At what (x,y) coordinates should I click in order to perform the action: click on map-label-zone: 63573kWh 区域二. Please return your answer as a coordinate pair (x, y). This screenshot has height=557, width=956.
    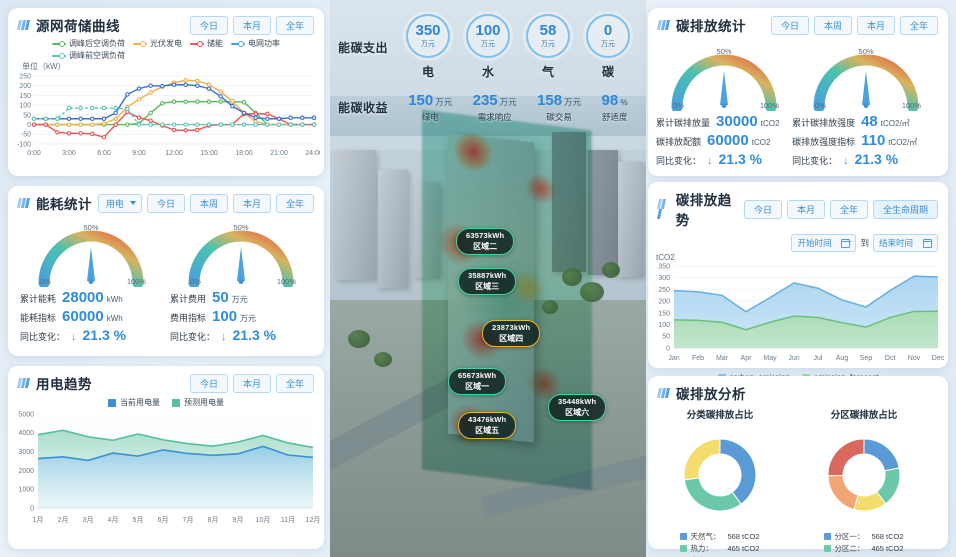
    Looking at the image, I should click on (485, 241).